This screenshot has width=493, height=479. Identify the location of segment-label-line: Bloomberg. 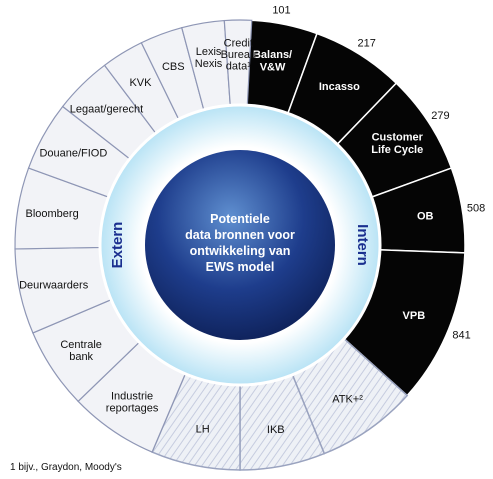
(52, 214).